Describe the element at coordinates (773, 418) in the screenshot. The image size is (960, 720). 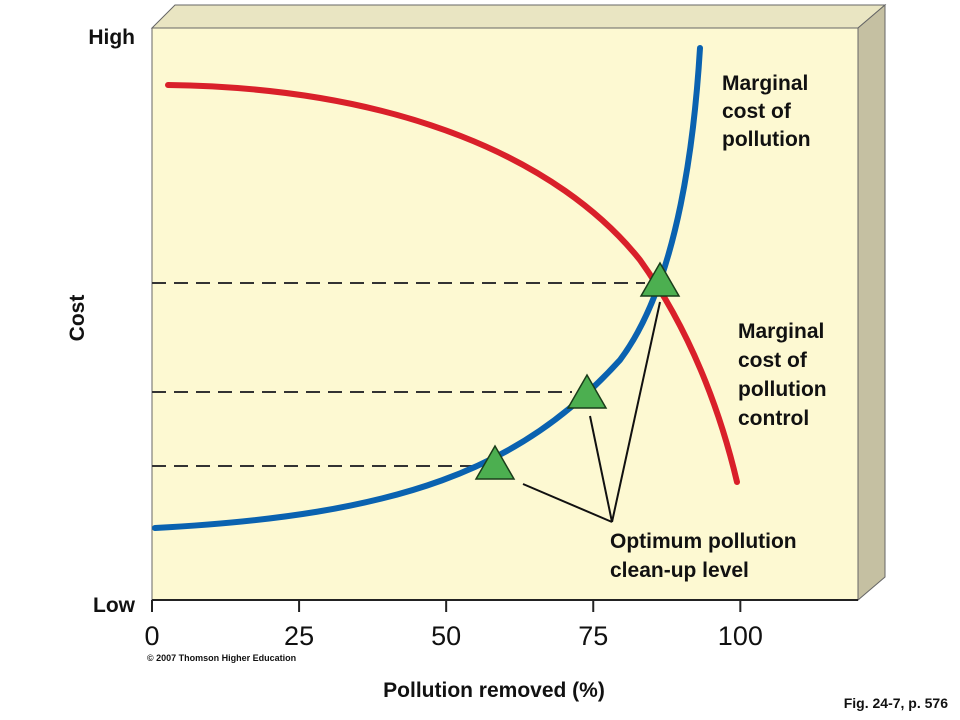
I see `annotation: control` at that location.